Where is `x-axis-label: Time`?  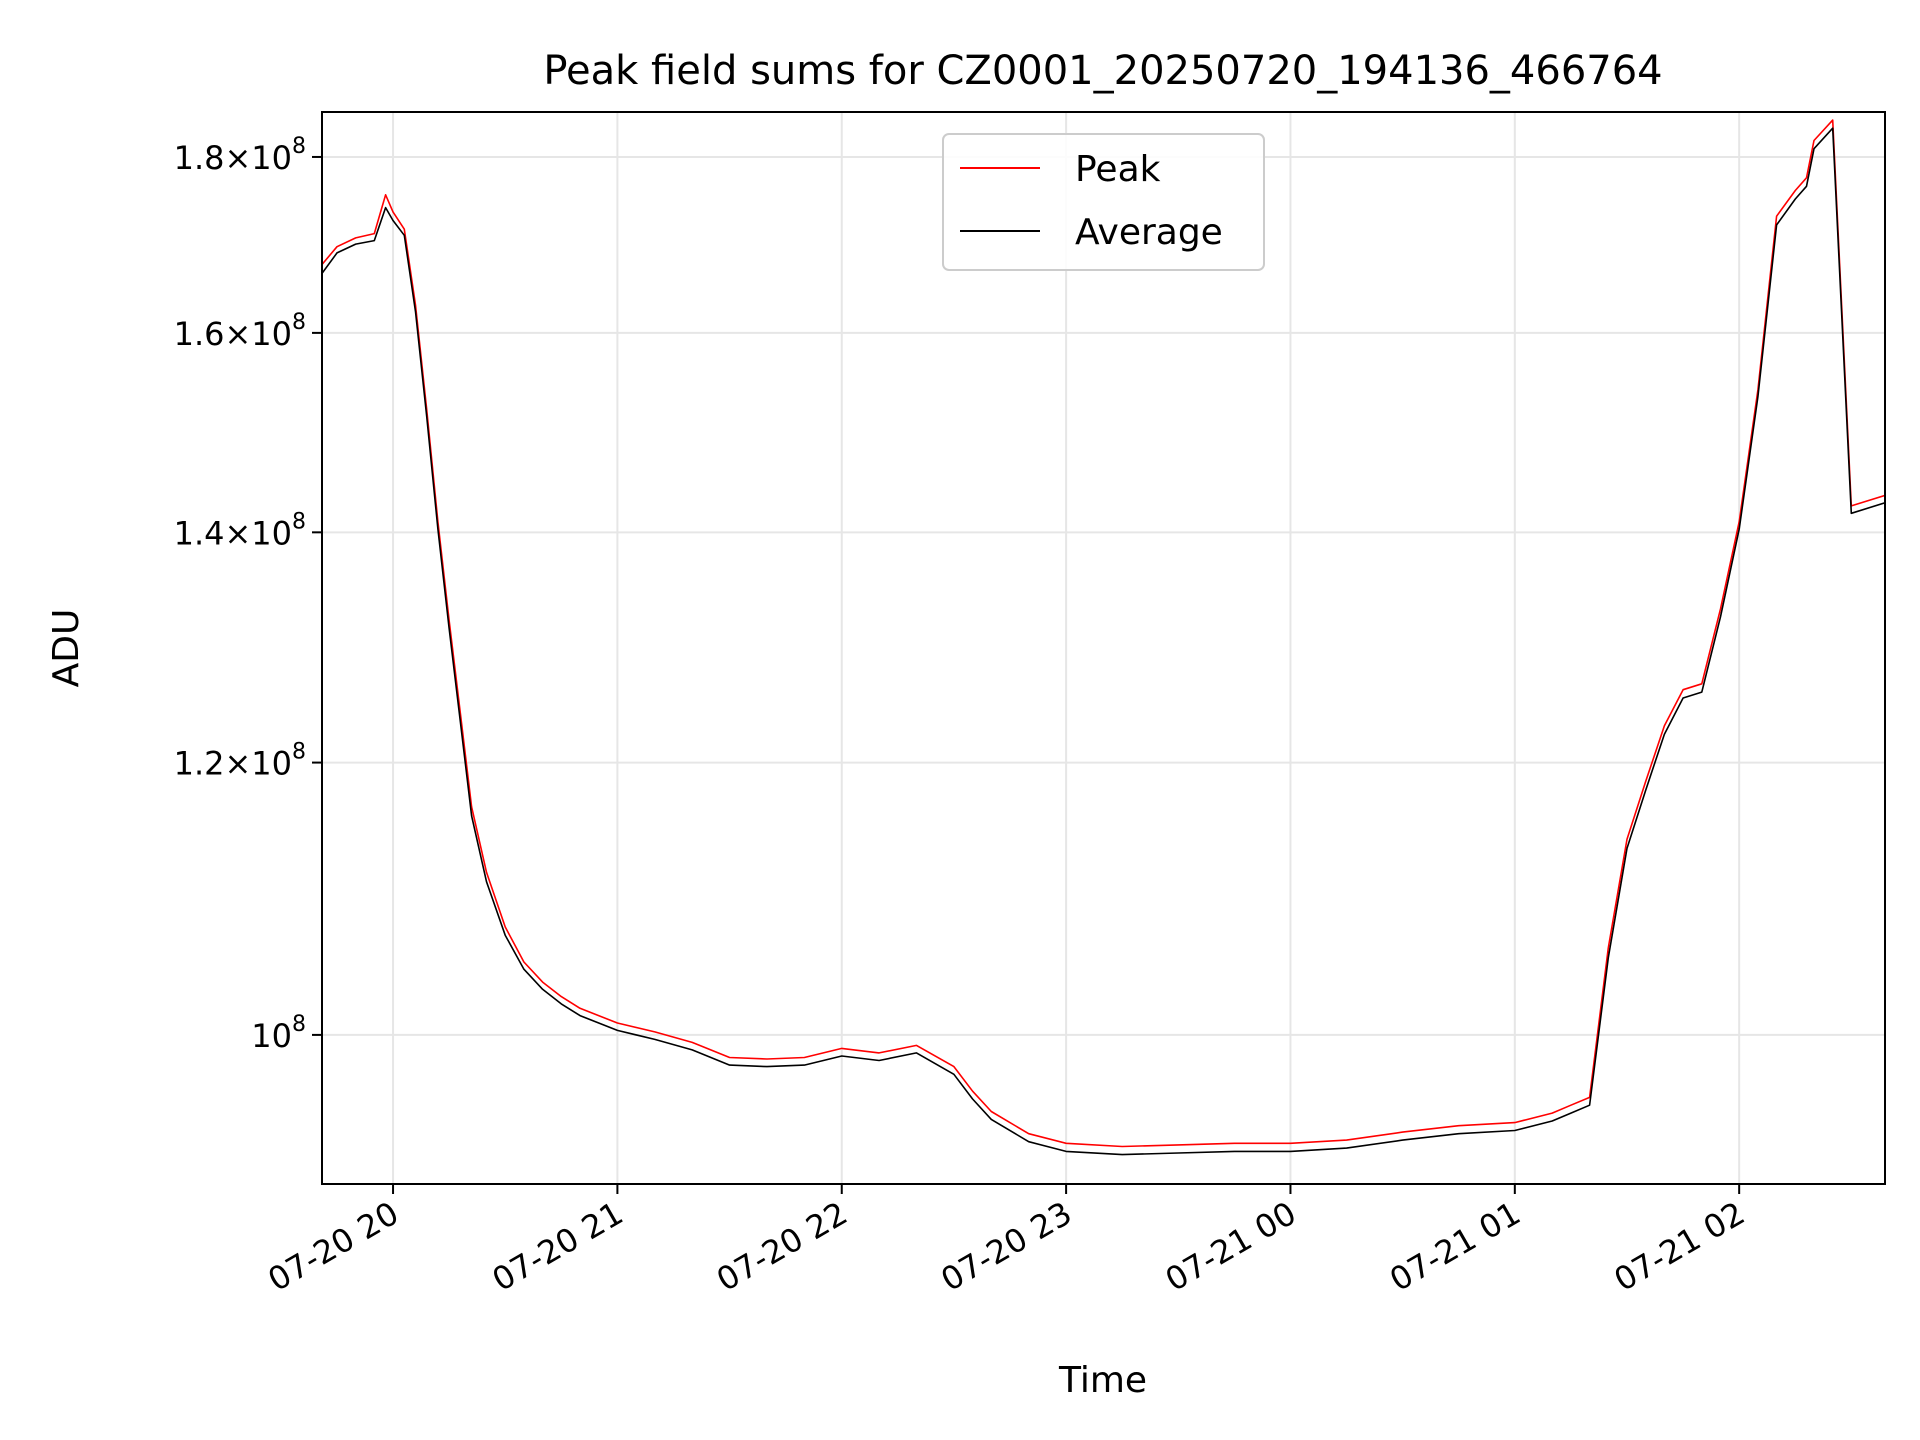 x-axis-label: Time is located at coordinates (1102, 1380).